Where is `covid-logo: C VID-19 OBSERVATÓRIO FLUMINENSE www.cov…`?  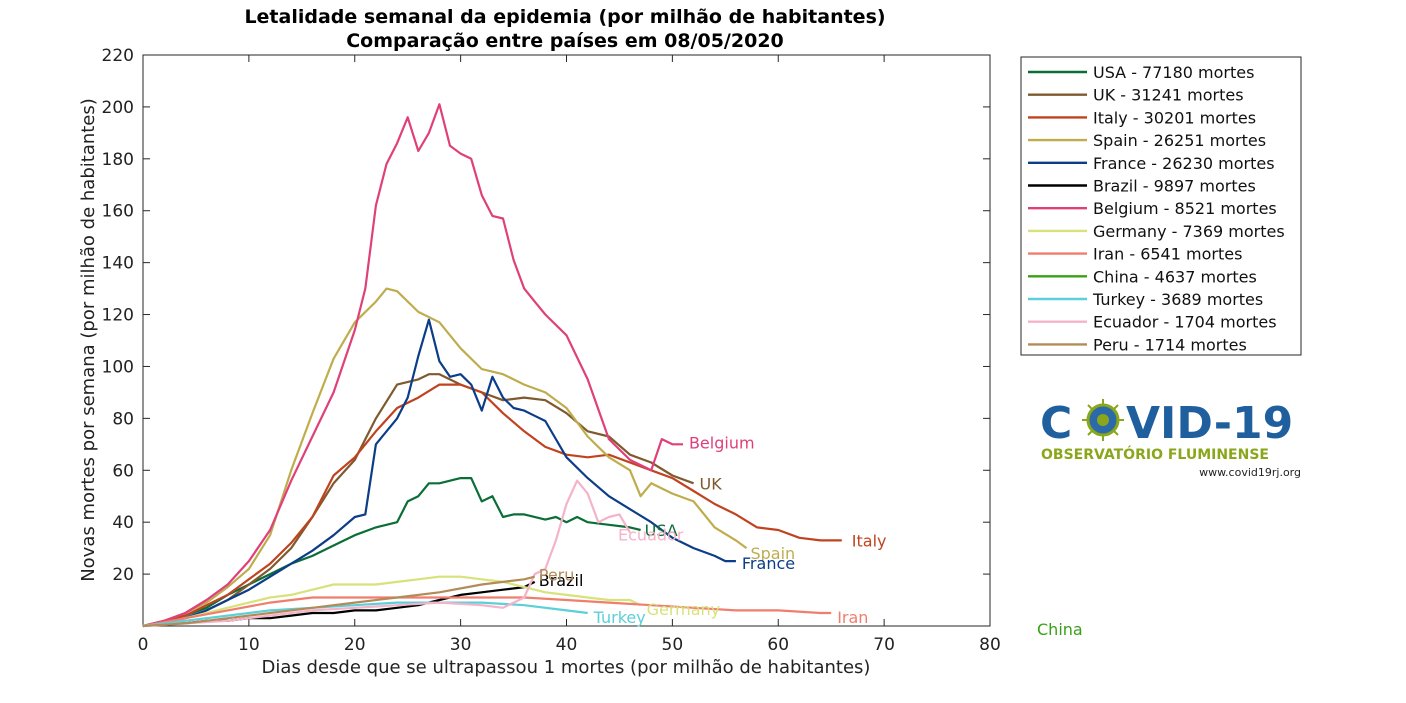
covid-logo: C VID-19 OBSERVATÓRIO FLUMINENSE www.cov… is located at coordinates (1170, 438).